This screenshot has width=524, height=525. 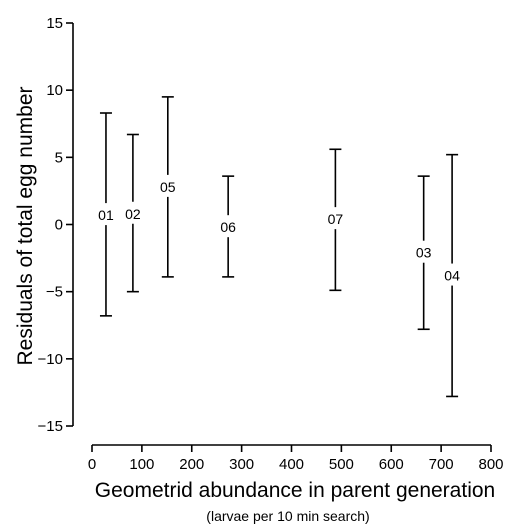 I want to click on y-axis: 15 10 5 0 −5 −10 −15, so click(x=56, y=225).